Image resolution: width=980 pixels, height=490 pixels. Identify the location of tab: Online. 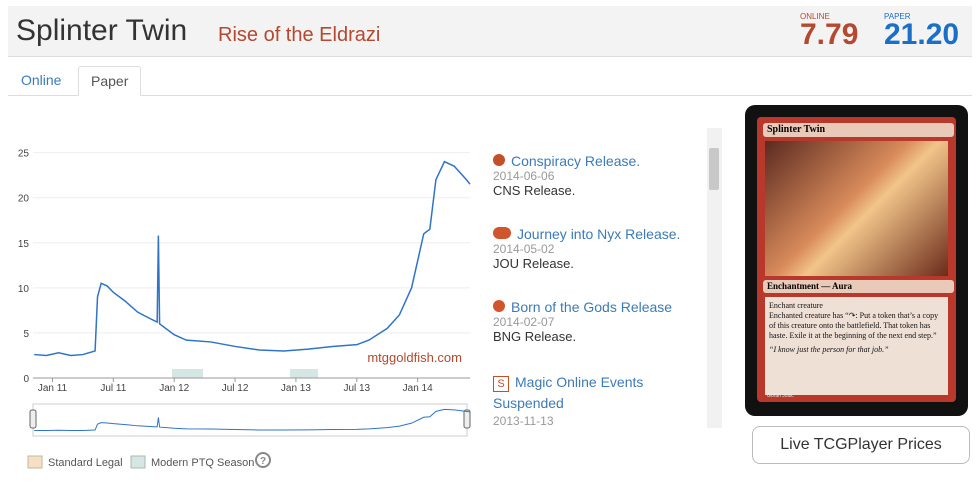
(41, 80).